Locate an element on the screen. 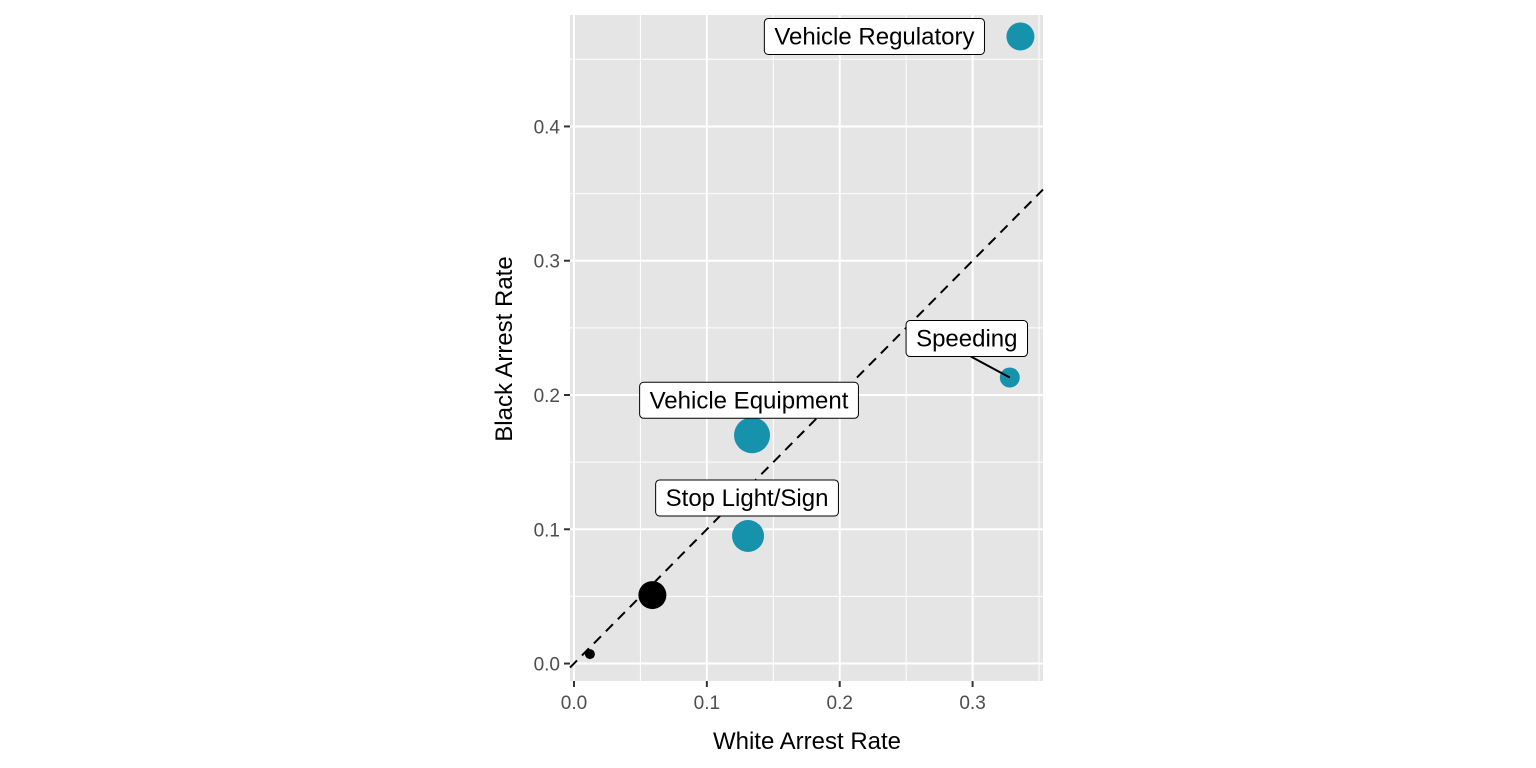  label-2: Vehicle Equipment is located at coordinates (749, 400).